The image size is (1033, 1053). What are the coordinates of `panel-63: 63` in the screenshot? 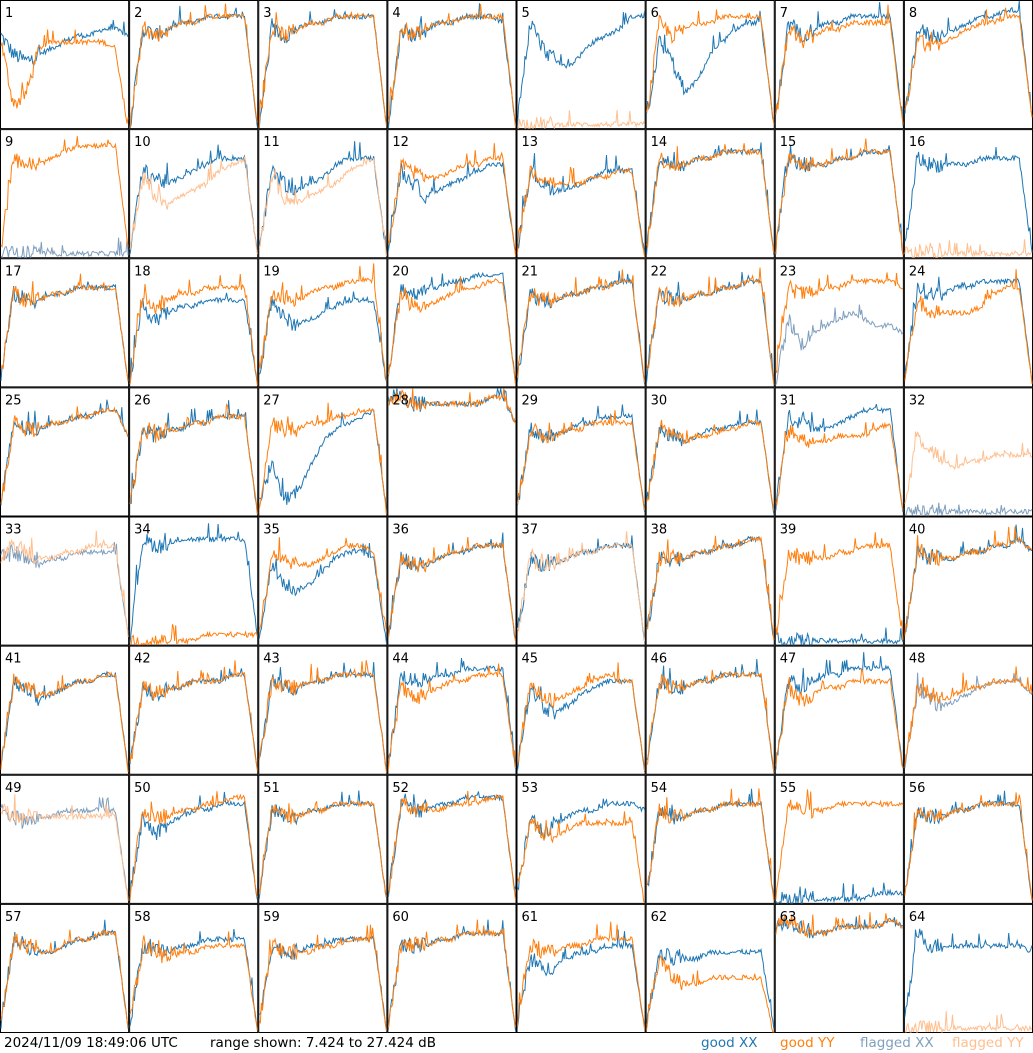 It's located at (839, 968).